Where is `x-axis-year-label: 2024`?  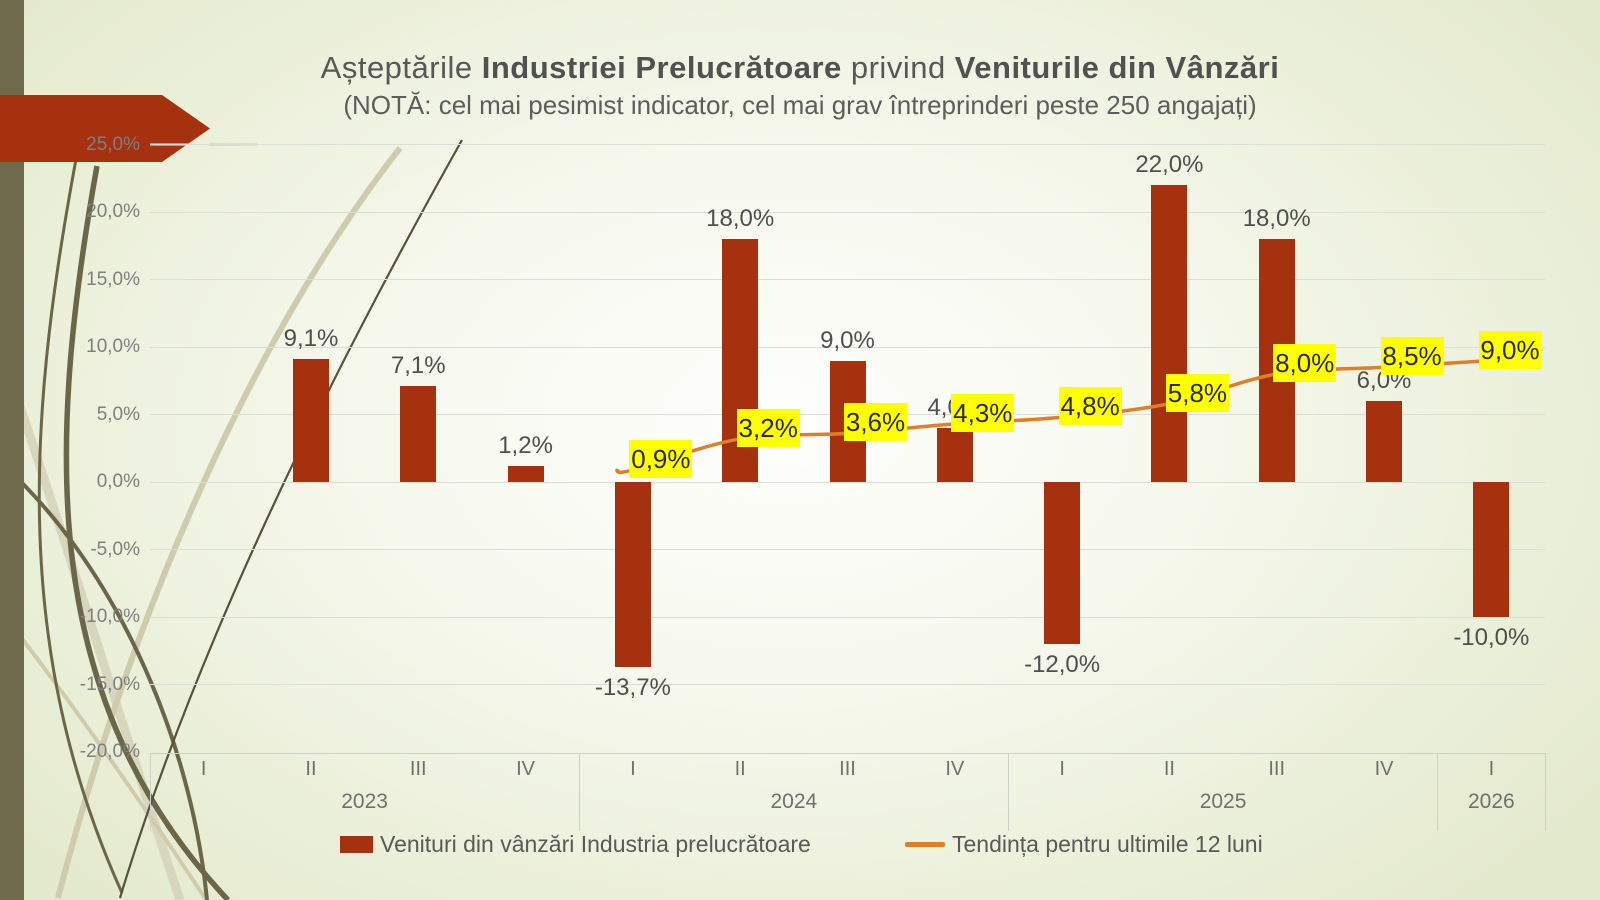 x-axis-year-label: 2024 is located at coordinates (794, 801).